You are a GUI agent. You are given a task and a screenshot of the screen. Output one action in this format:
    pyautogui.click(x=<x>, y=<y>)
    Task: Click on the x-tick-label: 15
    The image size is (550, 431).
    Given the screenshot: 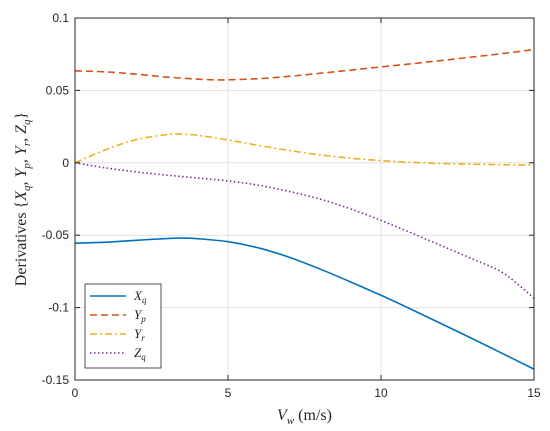 What is the action you would take?
    pyautogui.click(x=534, y=393)
    